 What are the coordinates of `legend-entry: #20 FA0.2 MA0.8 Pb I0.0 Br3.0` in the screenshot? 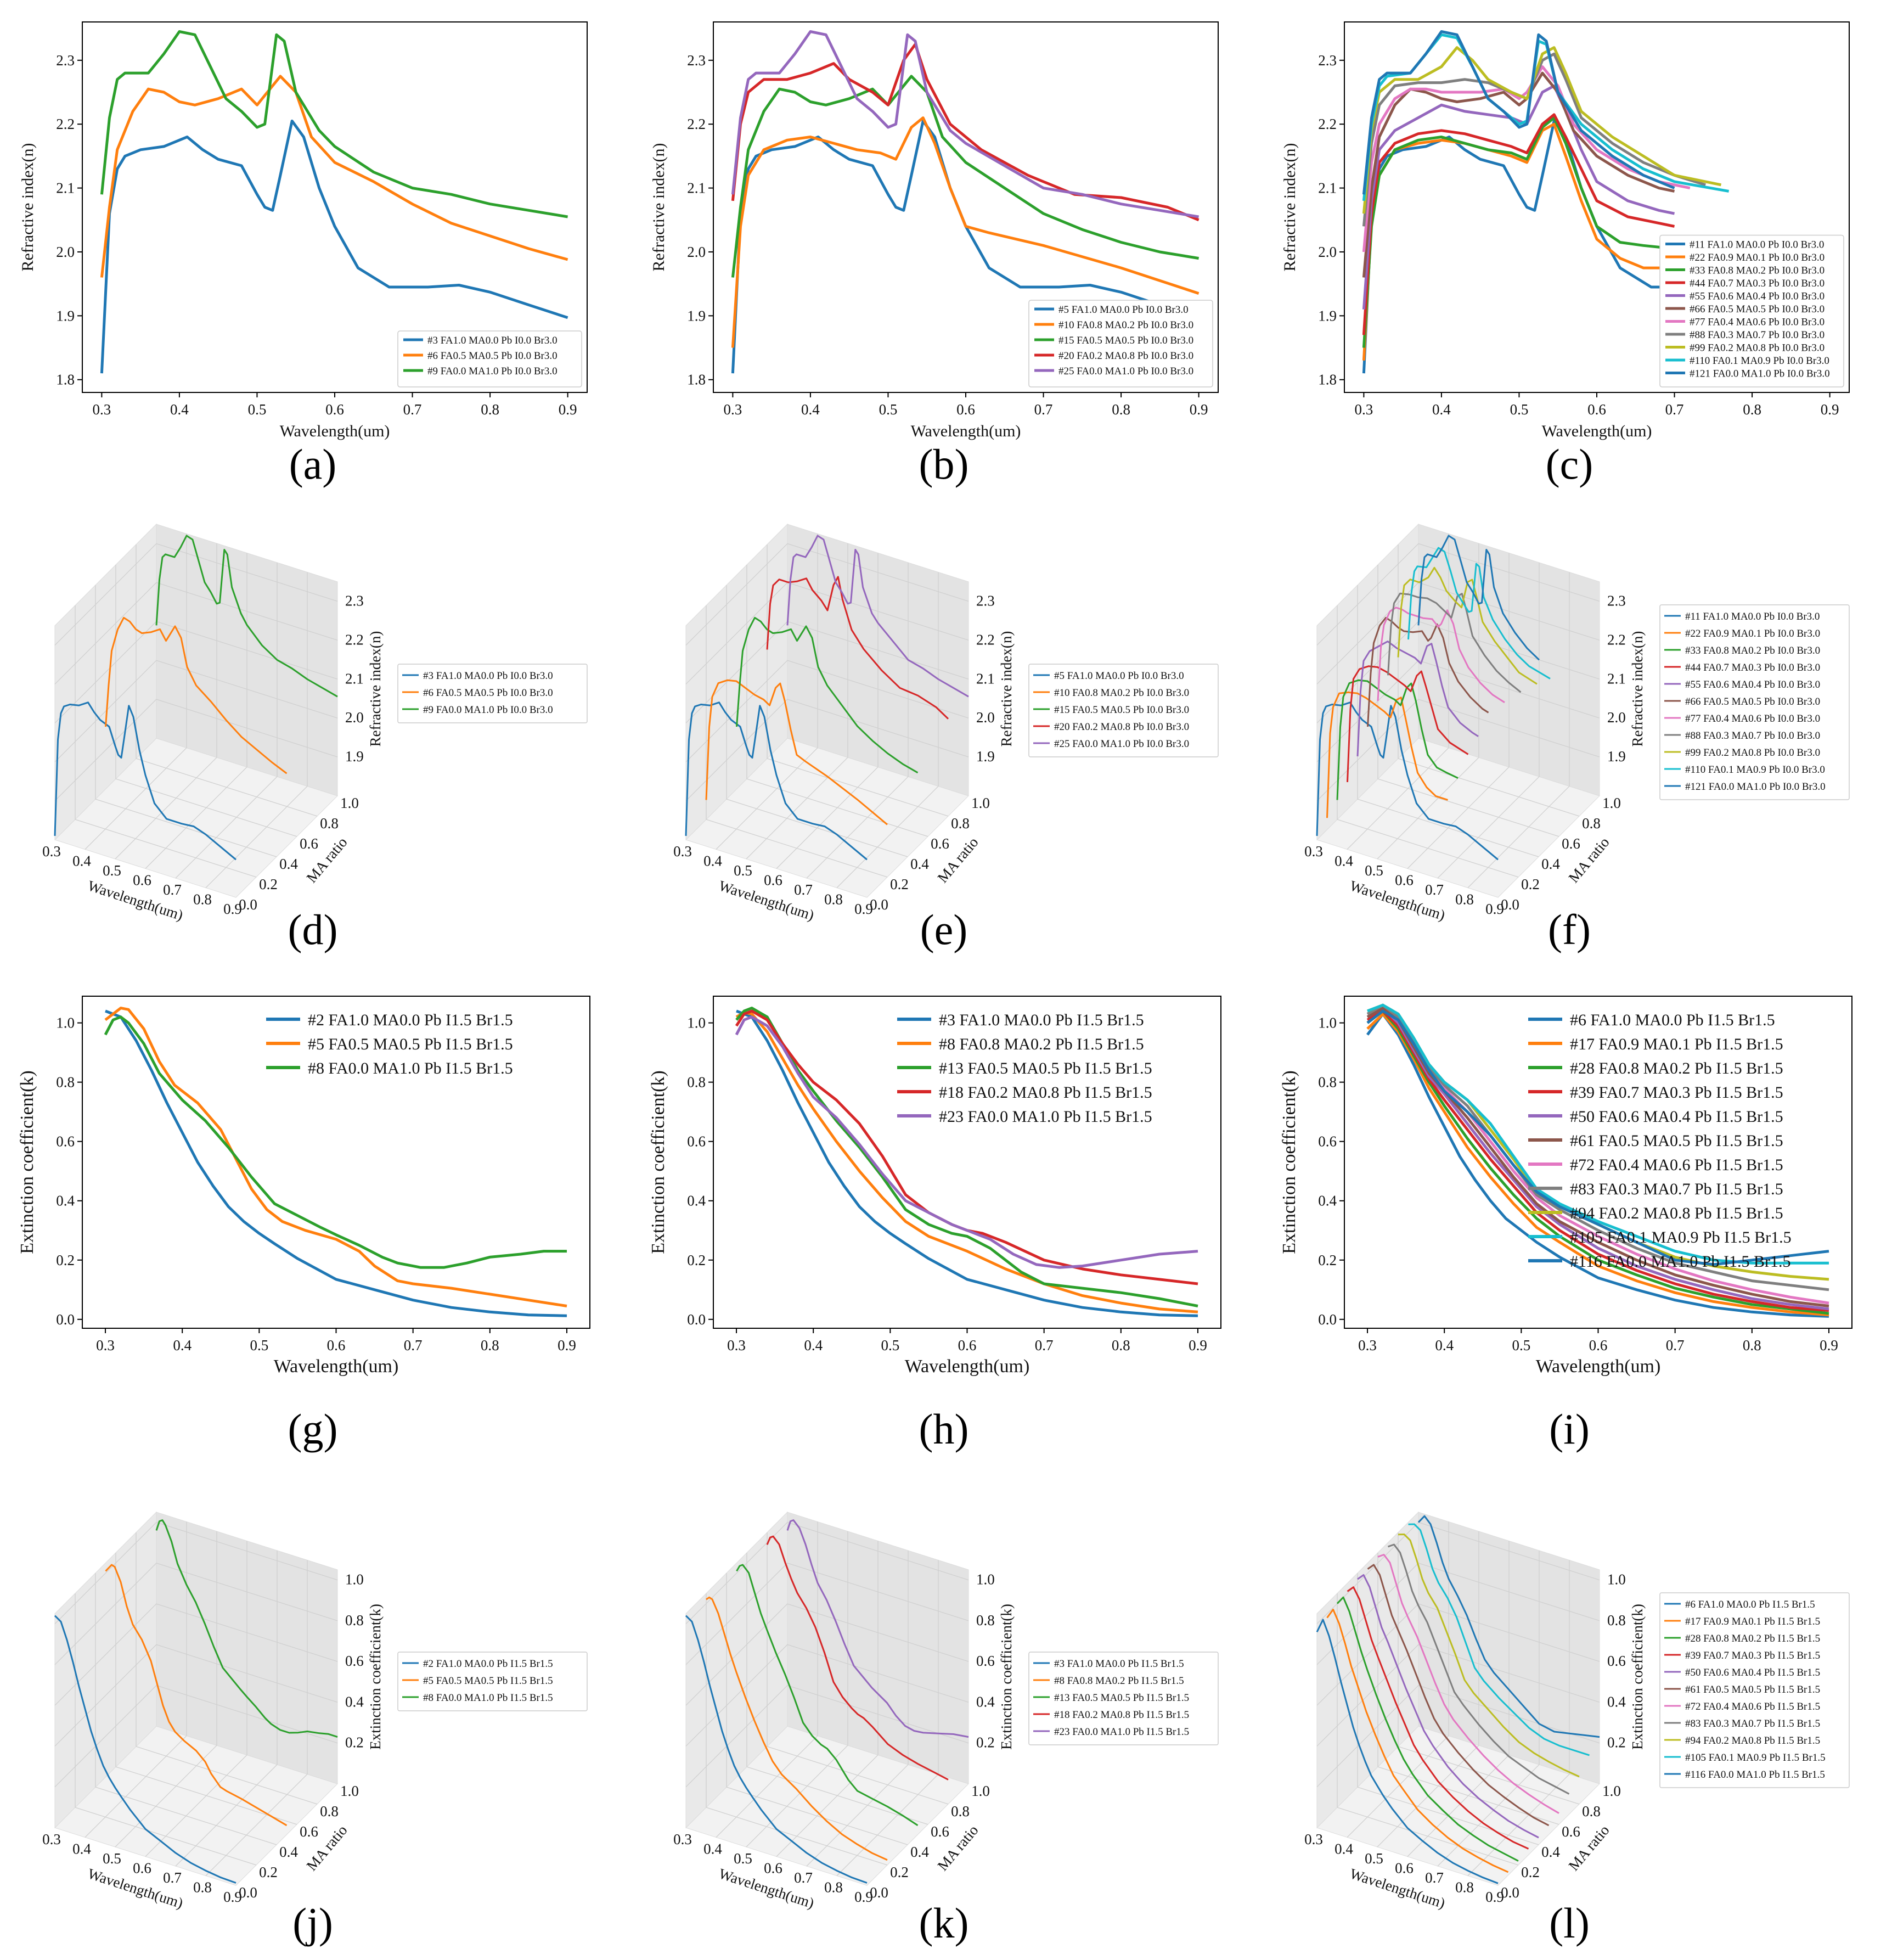 It's located at (1121, 727).